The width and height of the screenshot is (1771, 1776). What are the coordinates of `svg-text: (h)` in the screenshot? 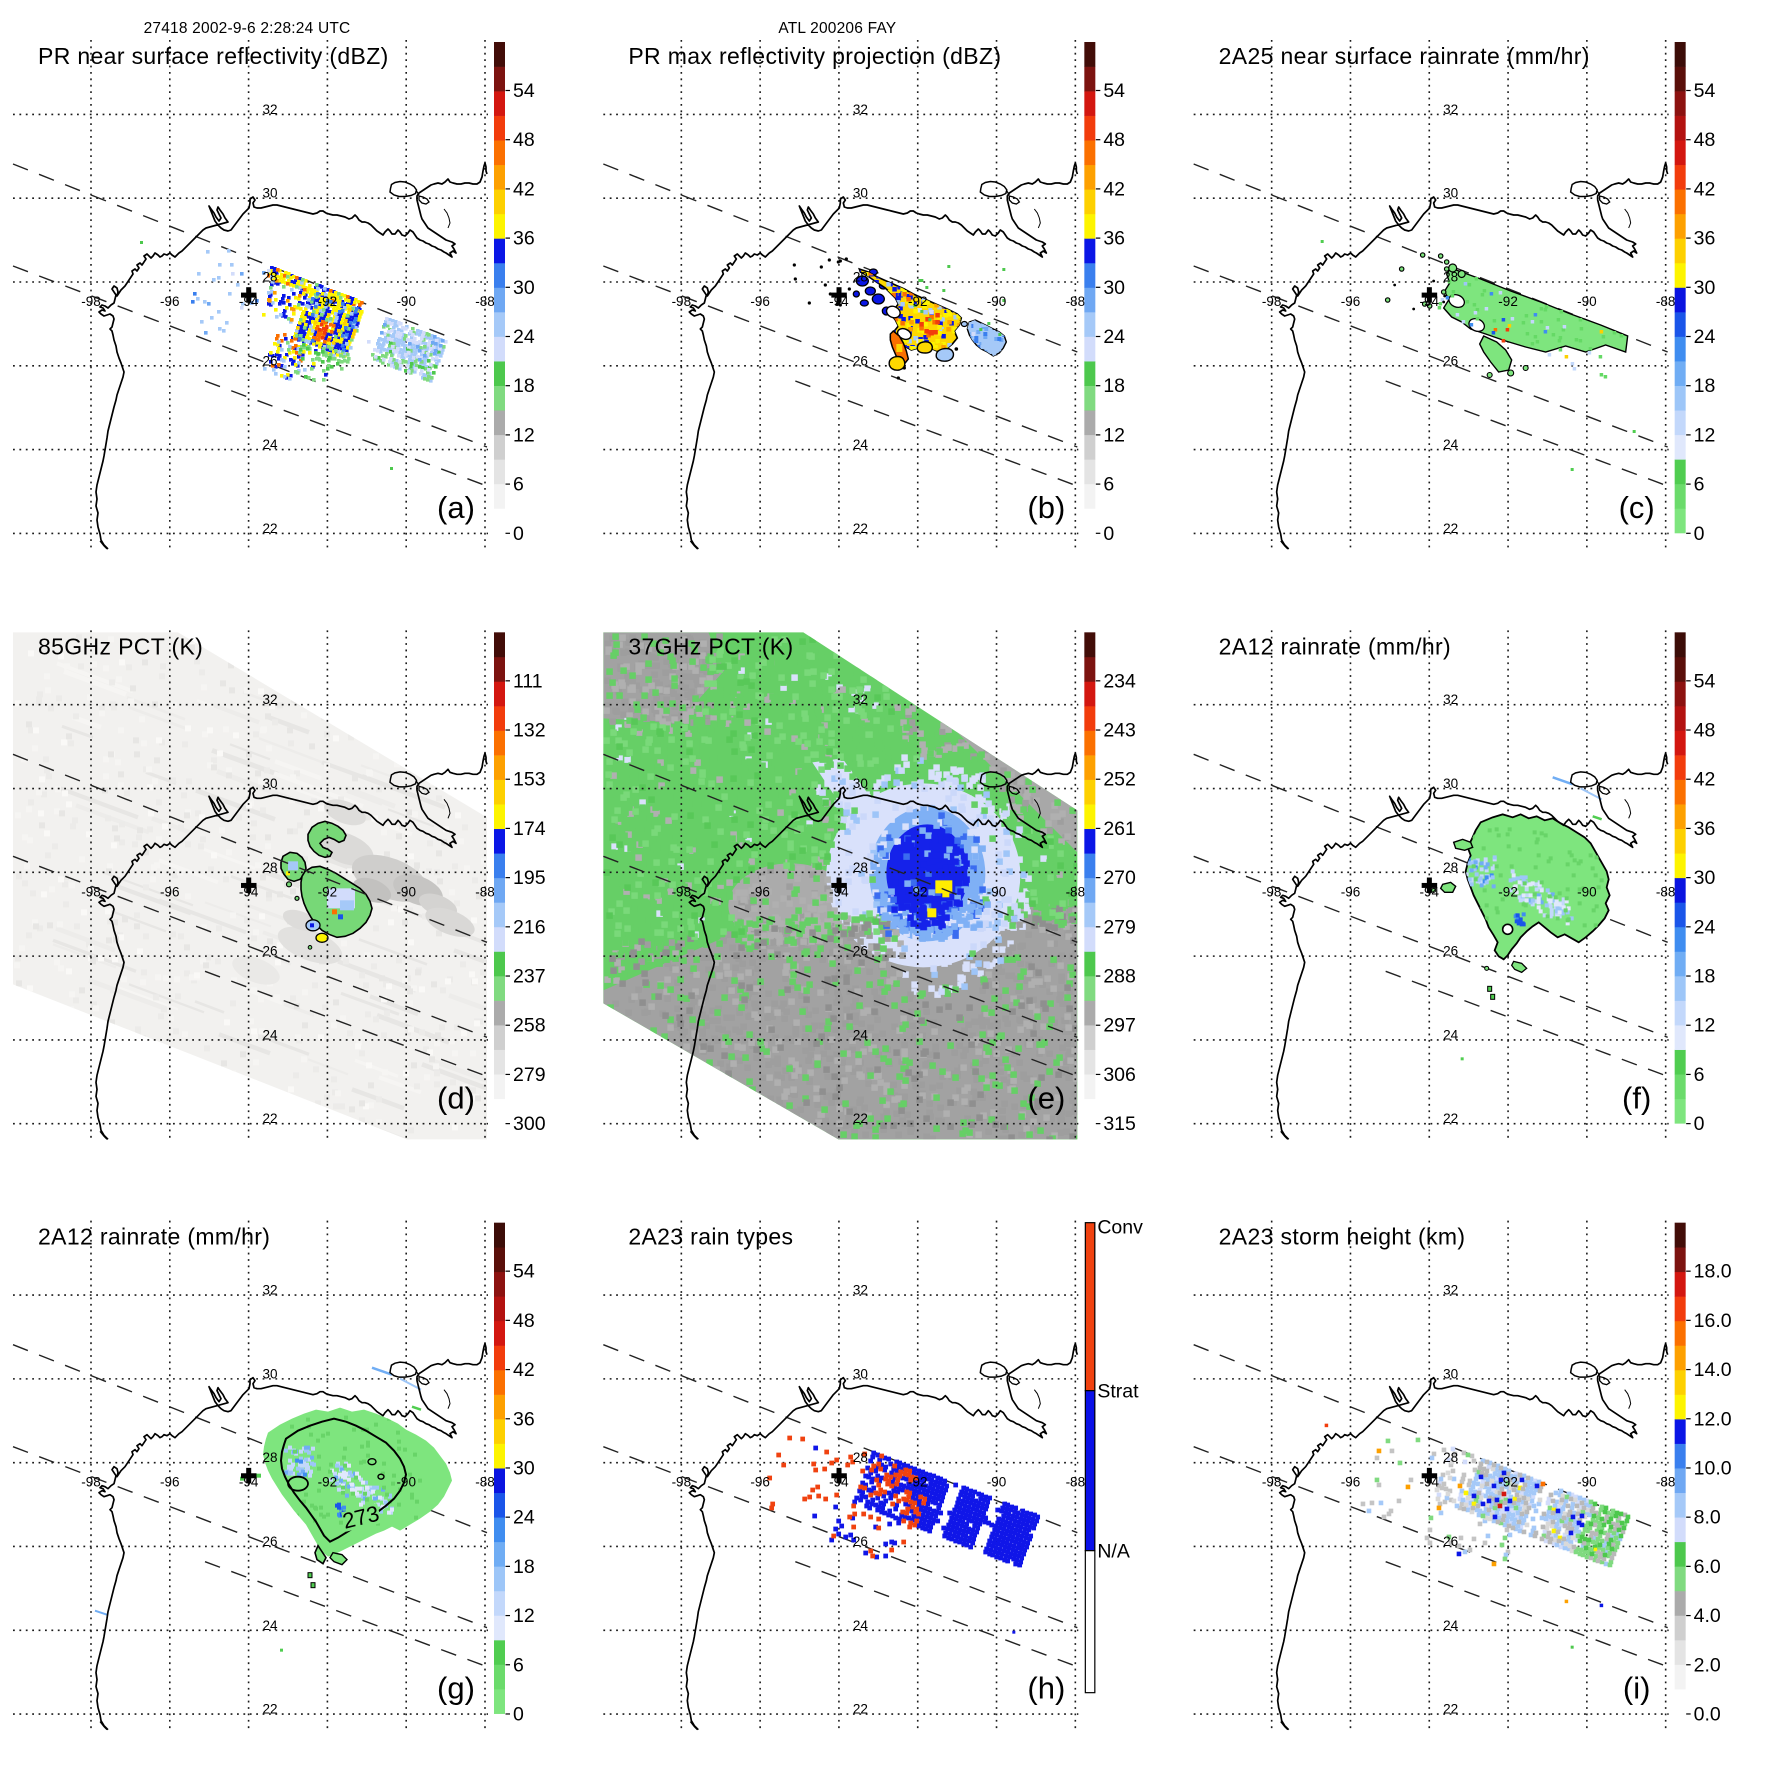 It's located at (1046, 1688).